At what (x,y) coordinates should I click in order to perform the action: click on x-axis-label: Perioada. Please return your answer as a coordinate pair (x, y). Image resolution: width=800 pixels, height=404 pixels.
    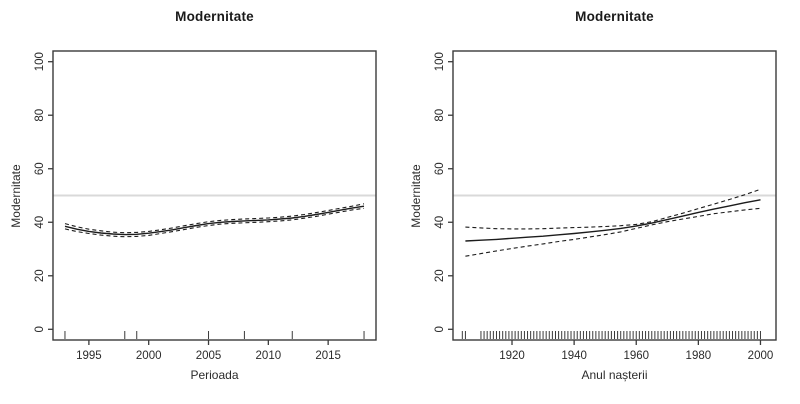
    Looking at the image, I should click on (214, 375).